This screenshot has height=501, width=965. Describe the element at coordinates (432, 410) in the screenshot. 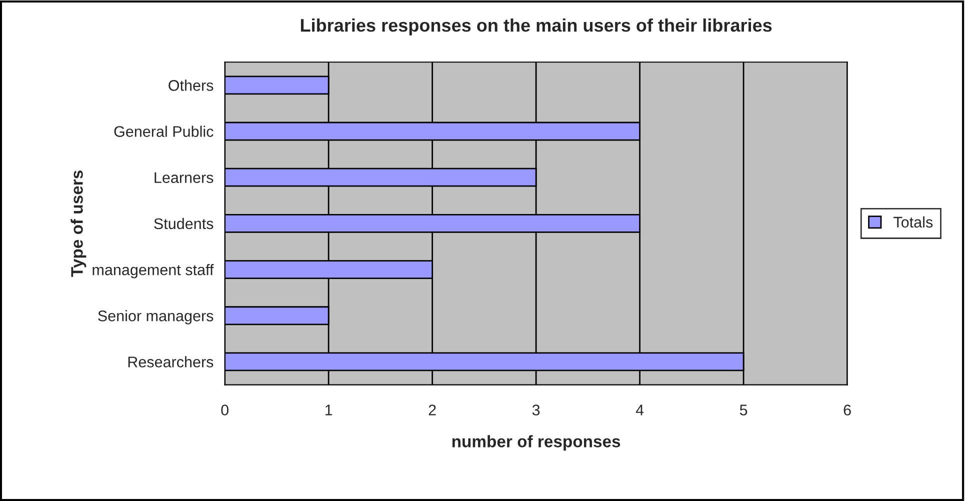

I see `x-tick-label: 2` at that location.